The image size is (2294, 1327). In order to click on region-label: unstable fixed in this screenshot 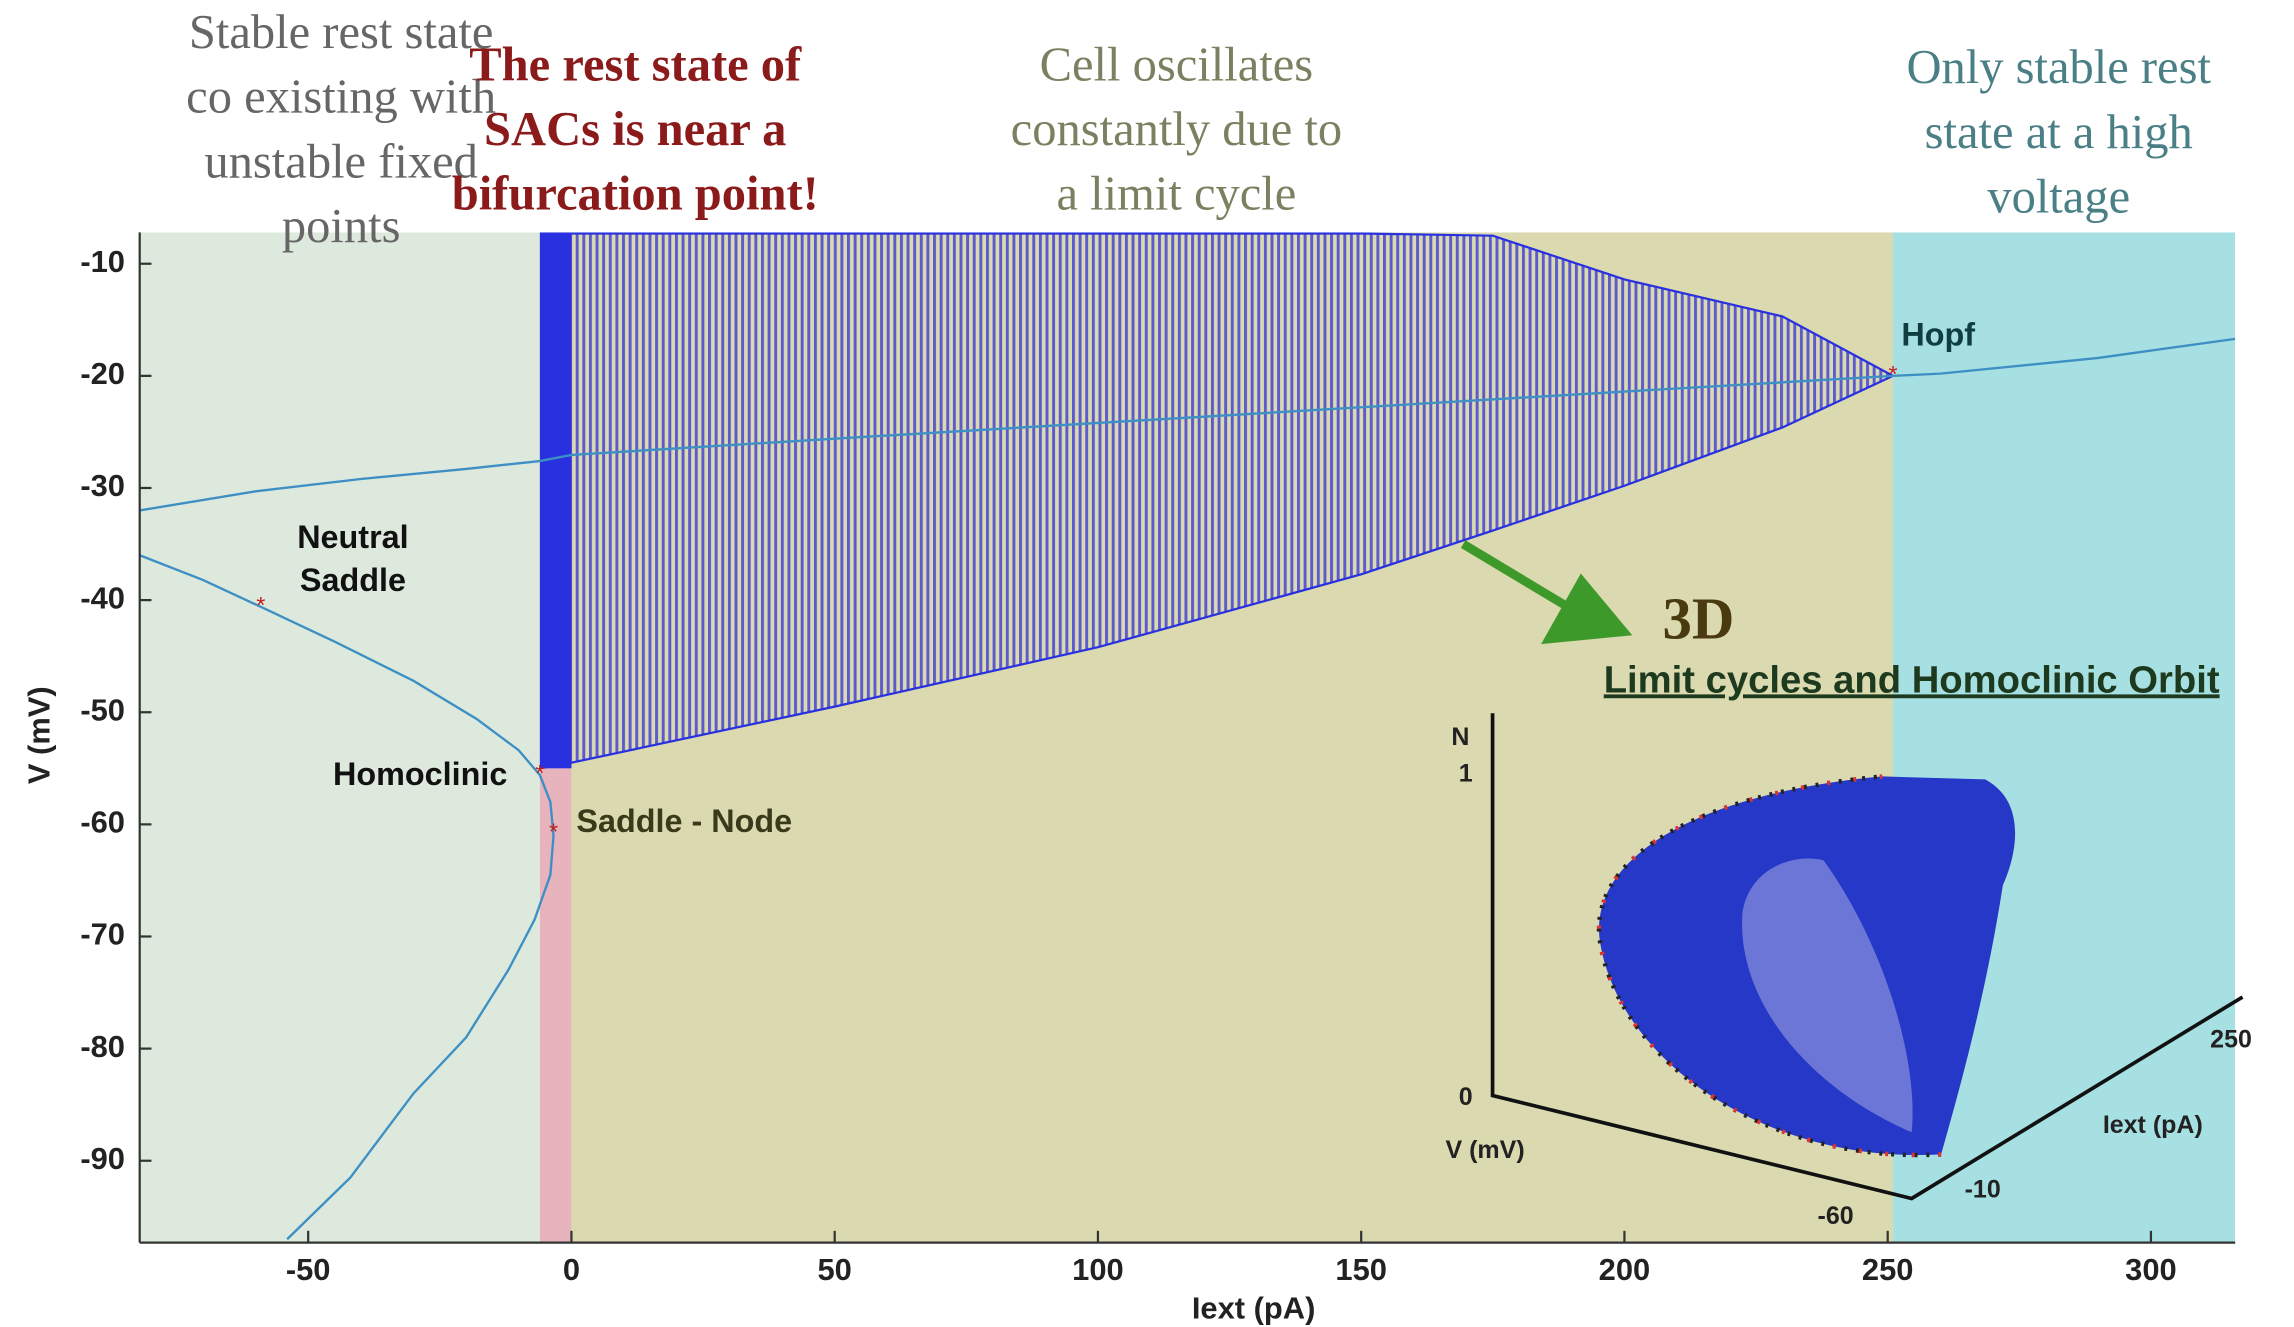, I will do `click(340, 161)`.